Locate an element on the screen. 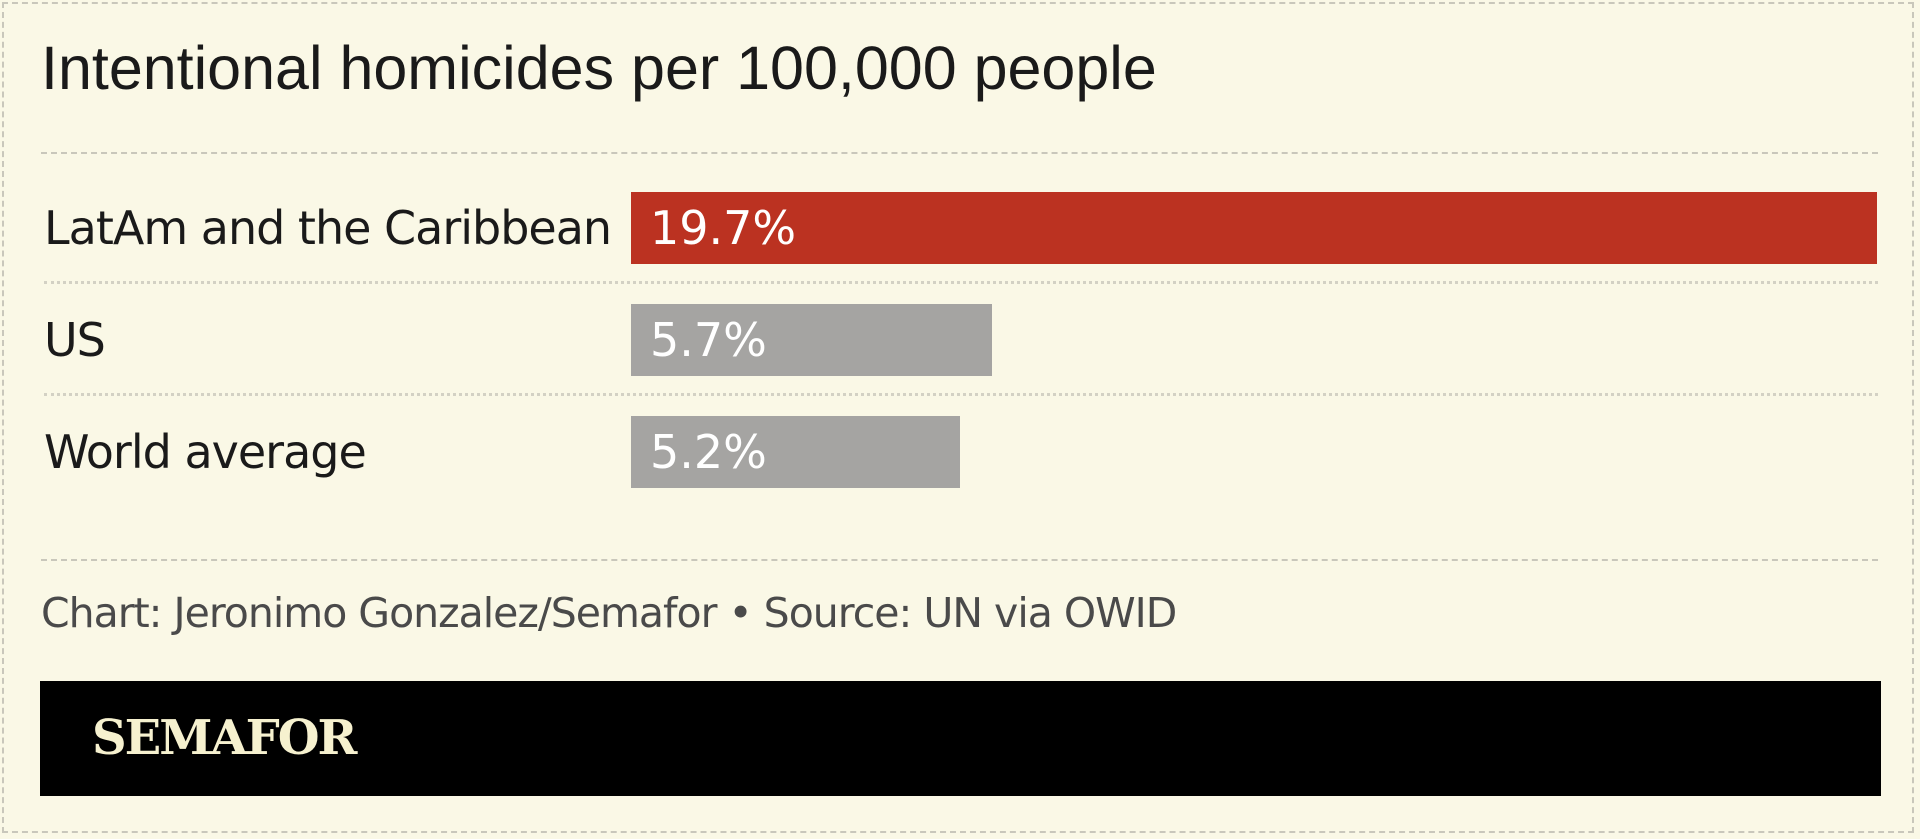  category-label: LatAm and the Caribbean is located at coordinates (328, 228).